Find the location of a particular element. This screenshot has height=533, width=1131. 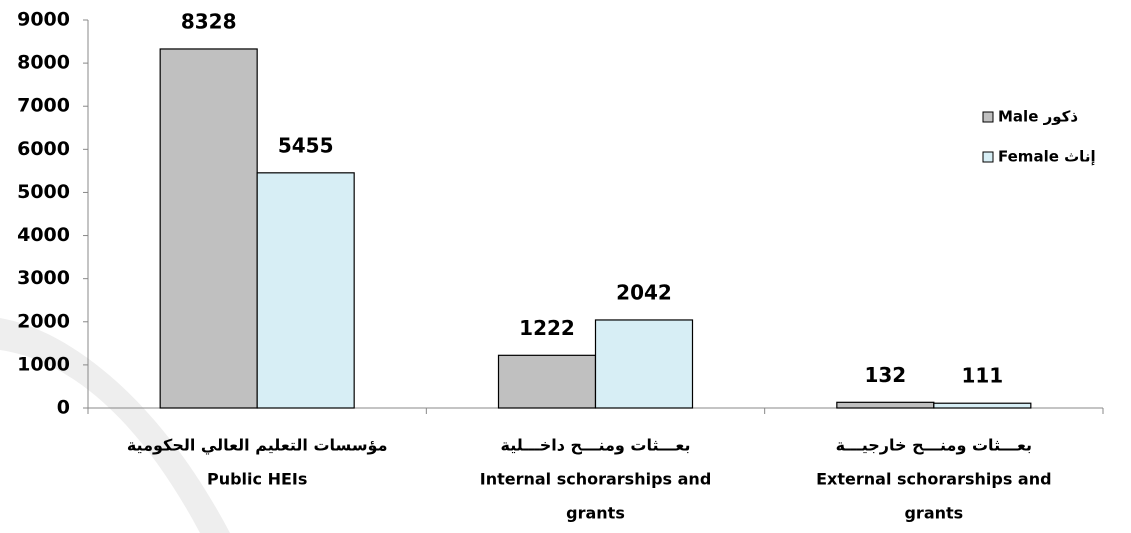

value-label: 8328 is located at coordinates (209, 21).